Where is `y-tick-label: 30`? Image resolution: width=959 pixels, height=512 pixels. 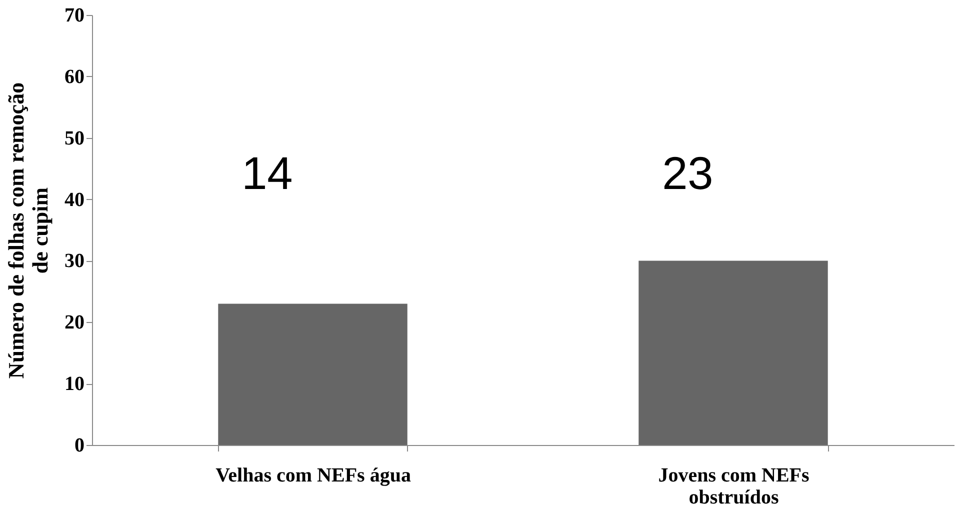 y-tick-label: 30 is located at coordinates (74, 261).